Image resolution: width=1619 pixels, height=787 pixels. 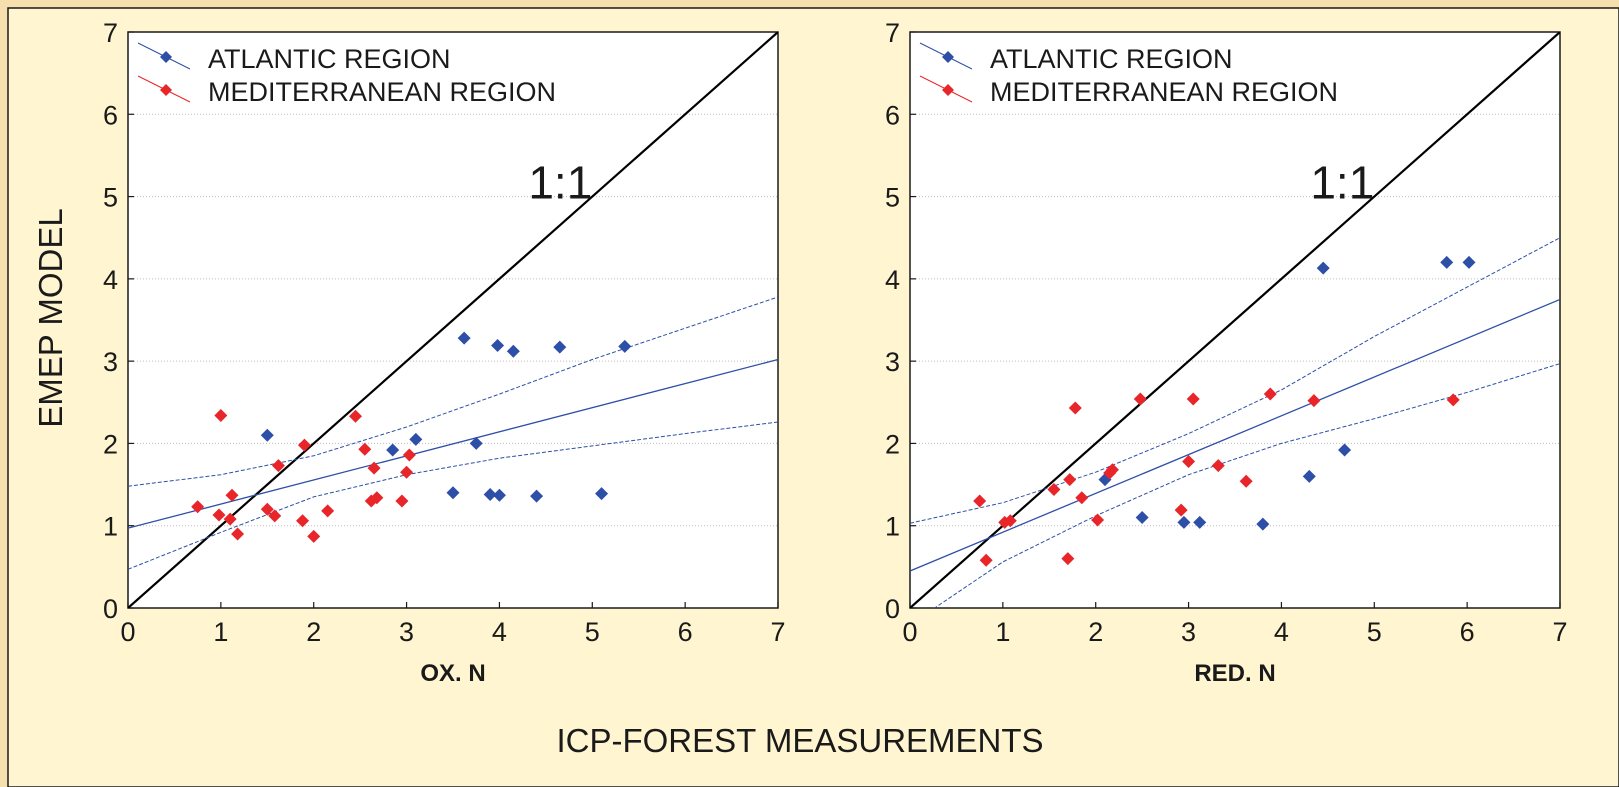 I want to click on confidence-band-lower, so click(x=453, y=495).